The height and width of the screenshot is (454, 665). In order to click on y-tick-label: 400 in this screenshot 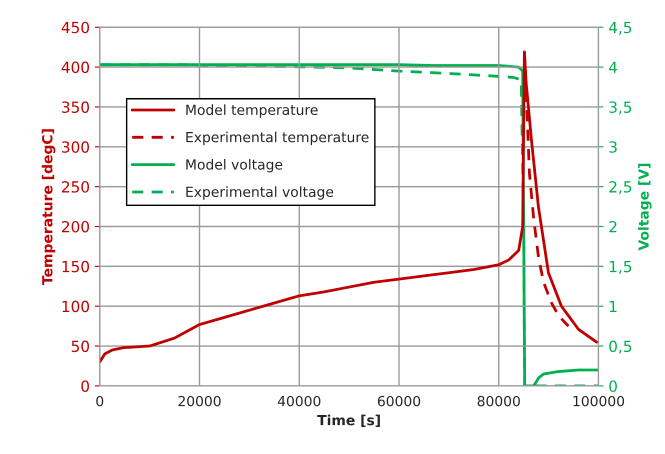, I will do `click(76, 68)`.